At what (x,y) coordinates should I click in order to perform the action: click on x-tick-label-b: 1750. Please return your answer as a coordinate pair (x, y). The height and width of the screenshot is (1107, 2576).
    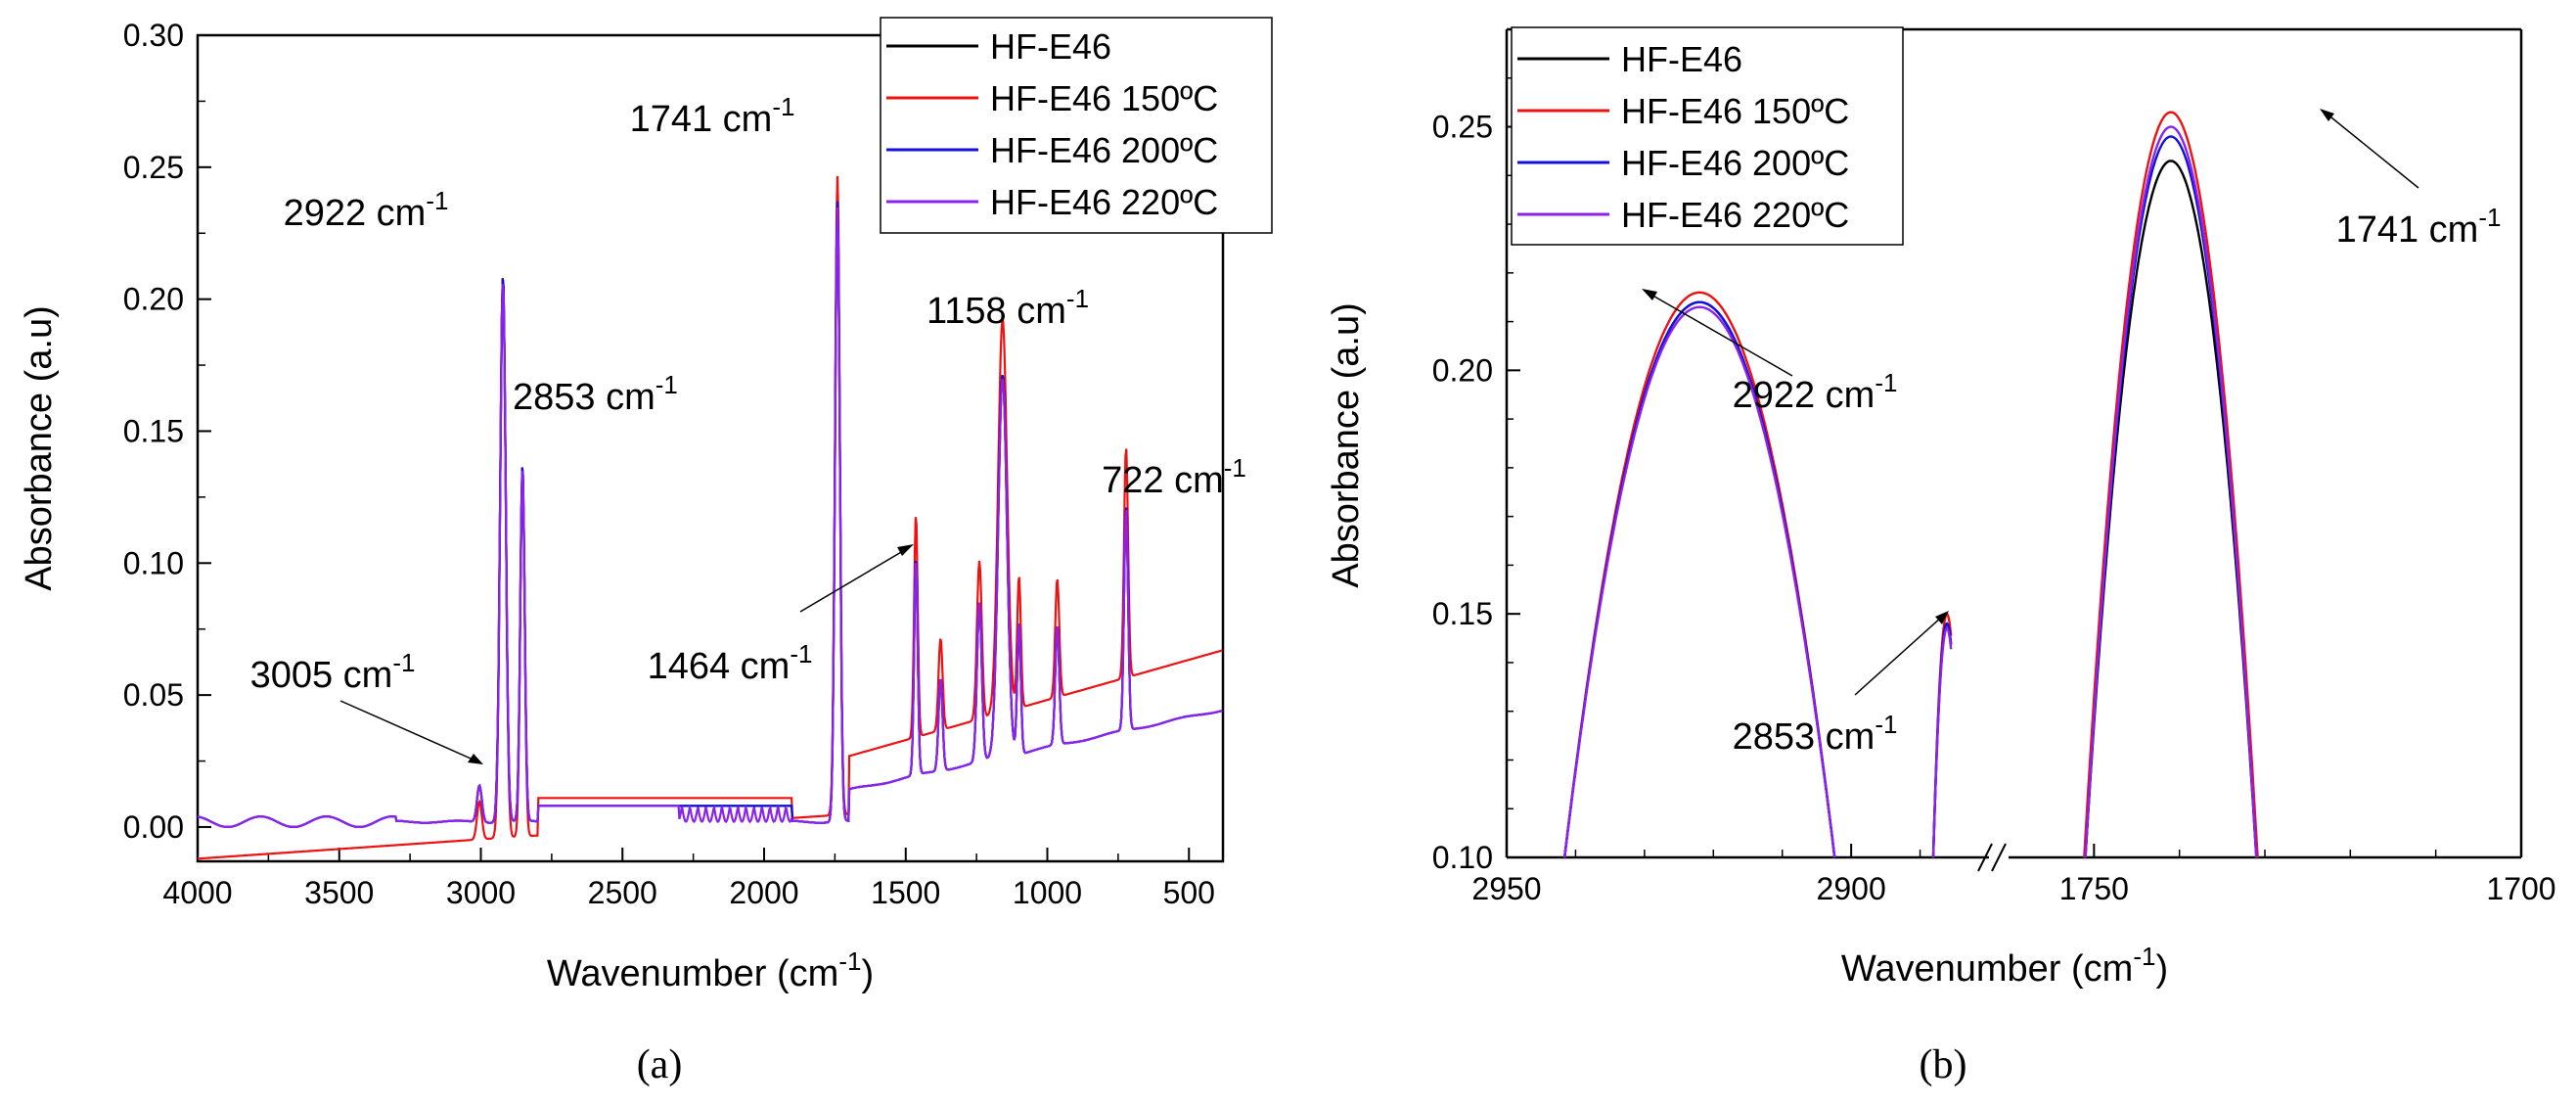
    Looking at the image, I should click on (2094, 888).